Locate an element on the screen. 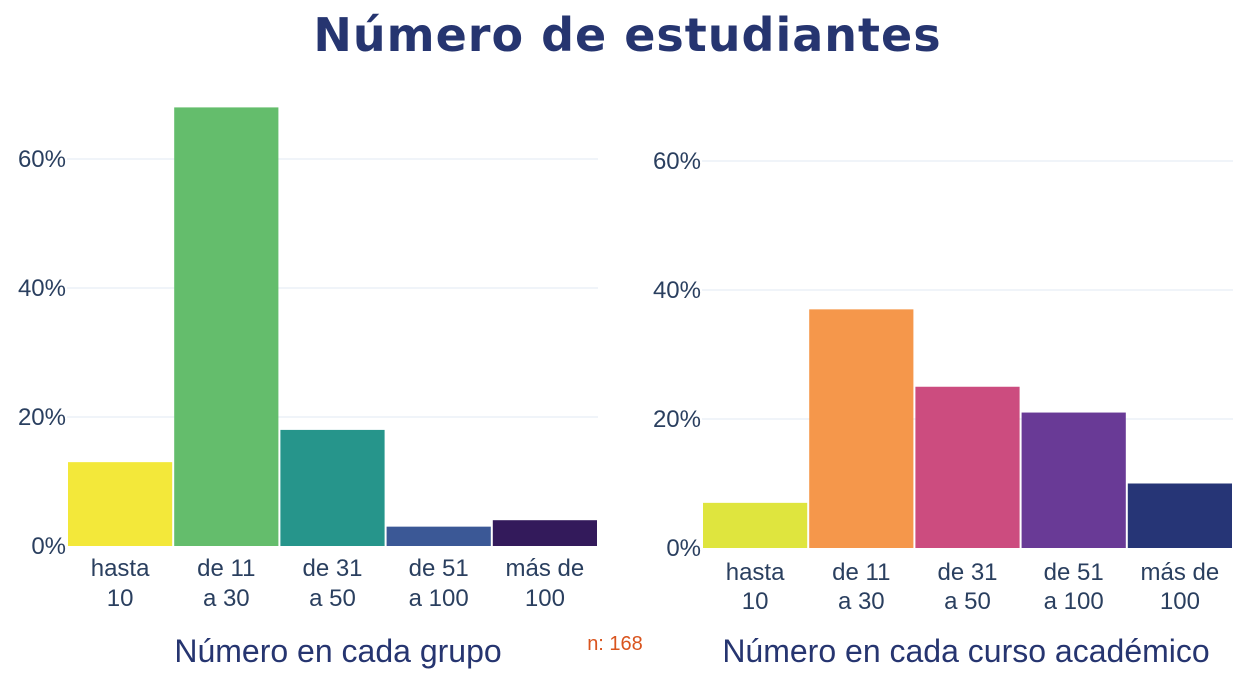 The height and width of the screenshot is (676, 1255). x-axis-label: Número en cada grupo is located at coordinates (337, 651).